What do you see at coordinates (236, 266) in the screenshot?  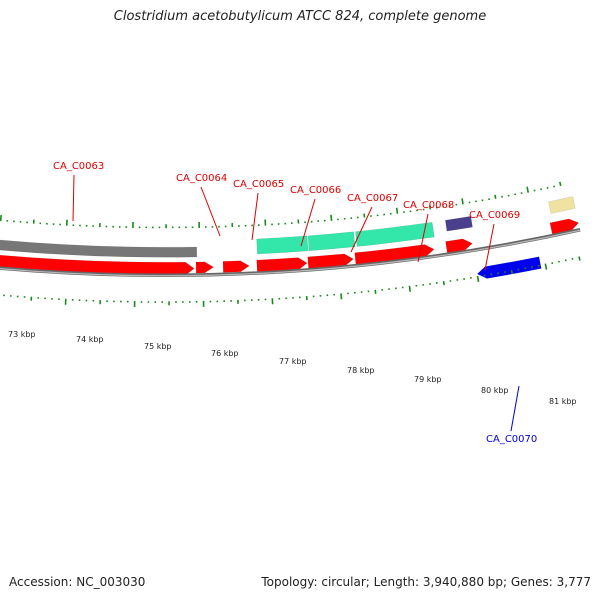 I see `cds-ca-c0065` at bounding box center [236, 266].